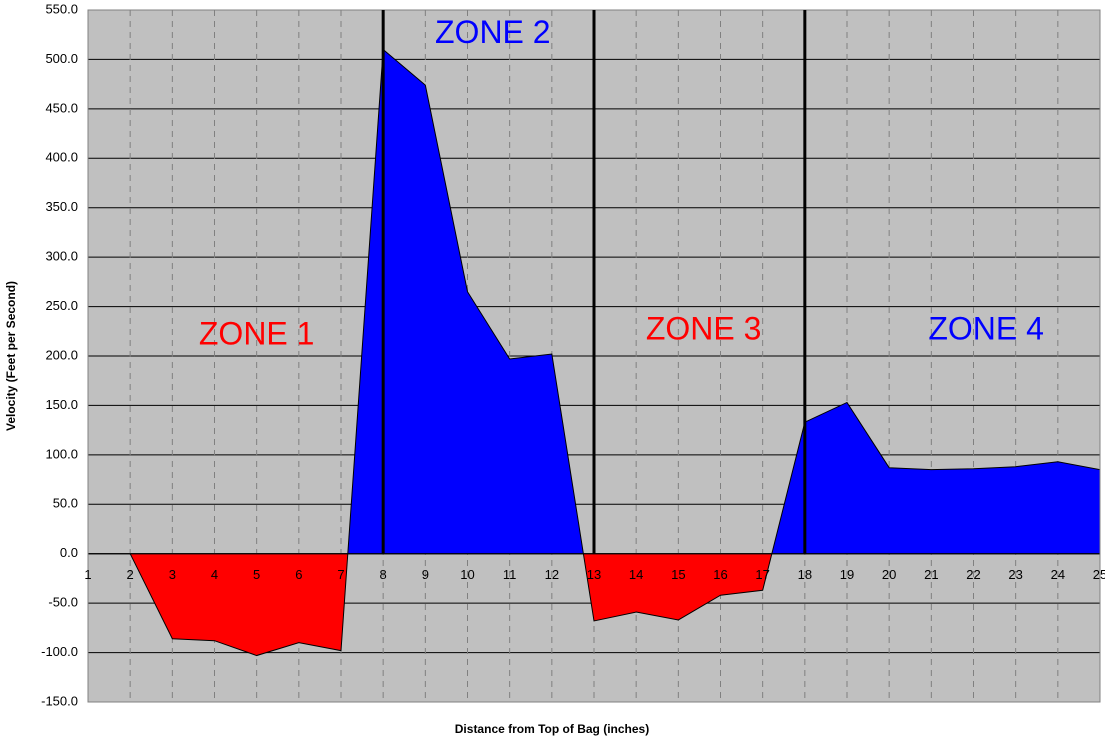 The height and width of the screenshot is (740, 1105). What do you see at coordinates (805, 574) in the screenshot?
I see `x-tick-label: 18` at bounding box center [805, 574].